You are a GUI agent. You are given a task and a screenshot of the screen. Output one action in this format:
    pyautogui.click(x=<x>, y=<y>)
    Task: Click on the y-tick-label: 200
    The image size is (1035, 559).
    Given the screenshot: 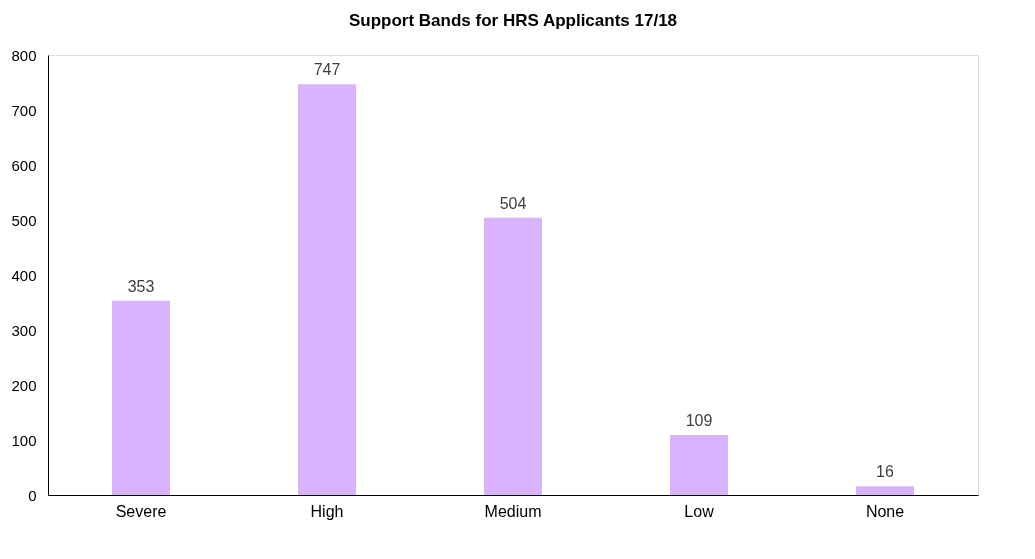 What is the action you would take?
    pyautogui.click(x=24, y=385)
    